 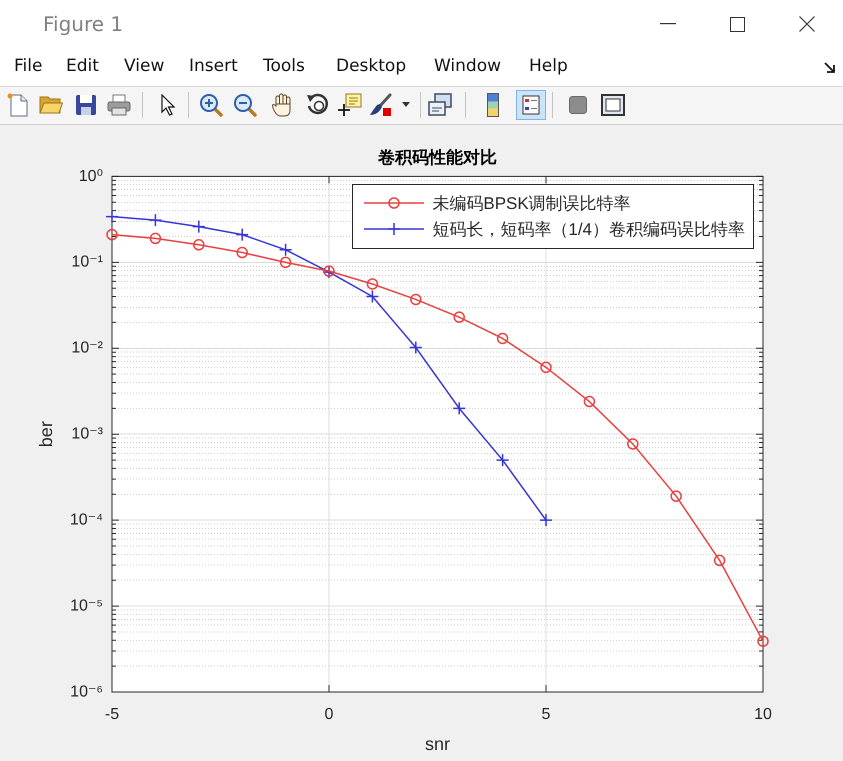 I want to click on x-axis-title: snr, so click(x=437, y=744).